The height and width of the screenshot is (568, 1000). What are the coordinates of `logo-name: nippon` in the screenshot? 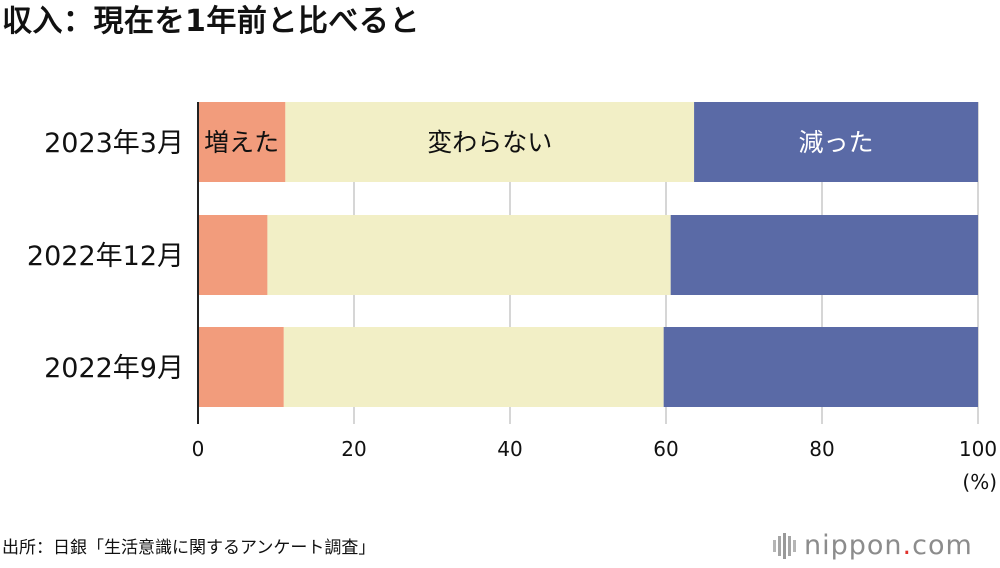 It's located at (853, 545).